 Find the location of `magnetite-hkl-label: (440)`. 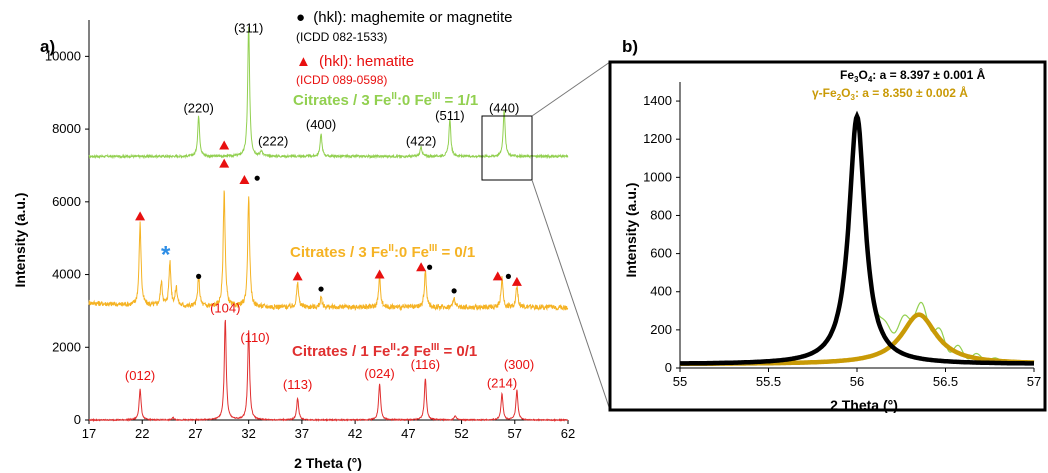

magnetite-hkl-label: (440) is located at coordinates (504, 108).